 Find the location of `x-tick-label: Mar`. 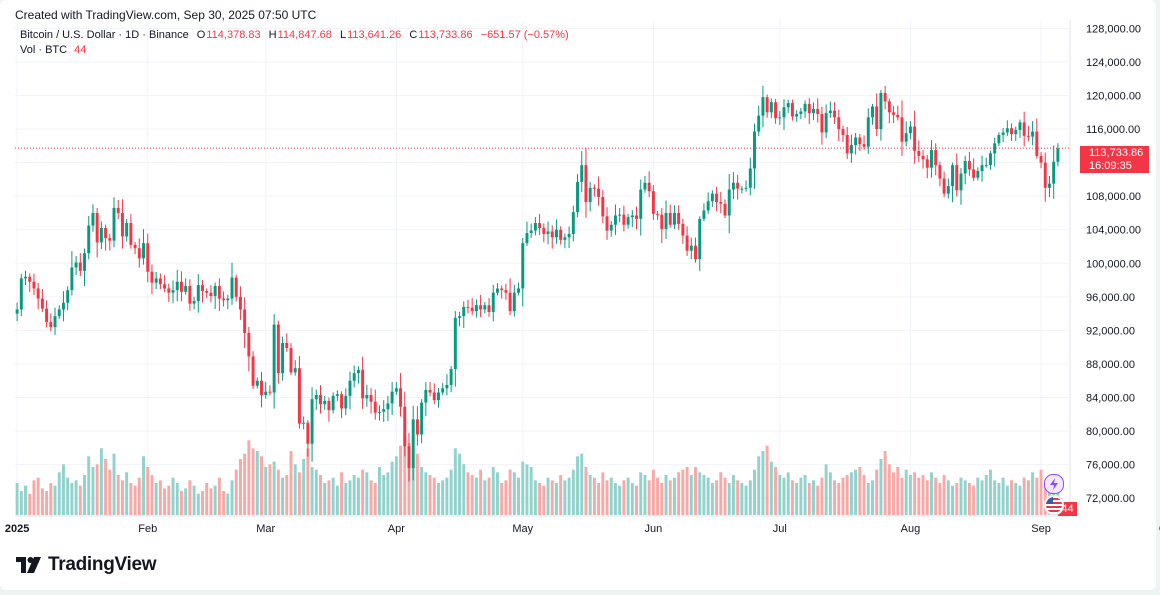

x-tick-label: Mar is located at coordinates (265, 529).